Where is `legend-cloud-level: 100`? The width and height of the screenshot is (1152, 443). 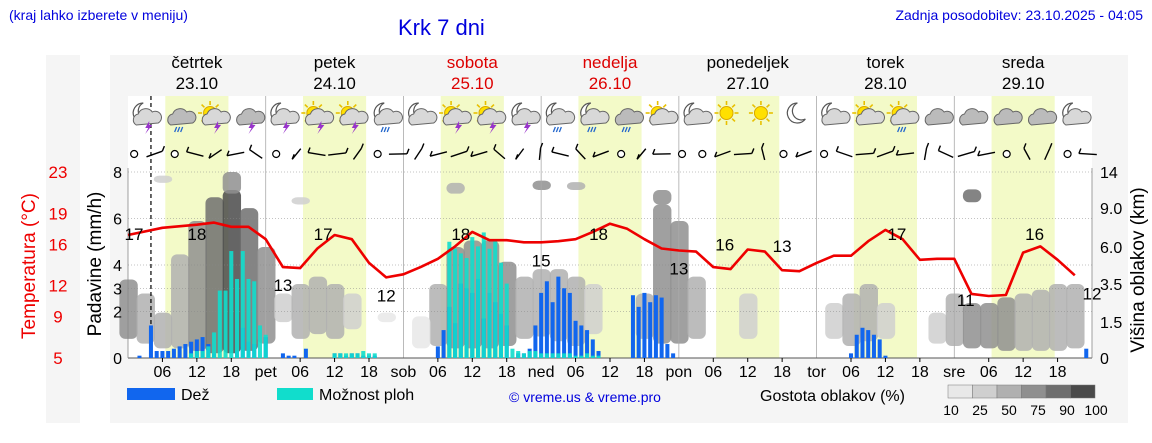 legend-cloud-level: 100 is located at coordinates (1096, 410).